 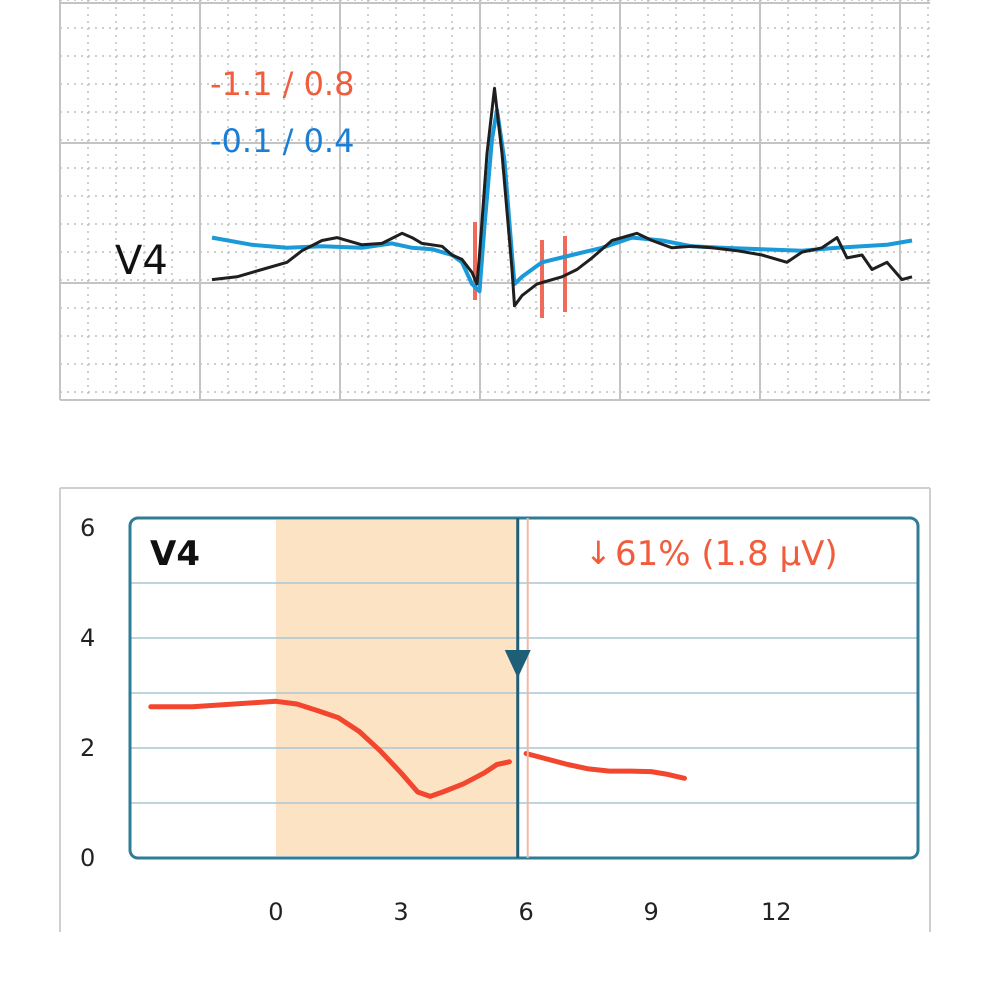 I want to click on x-tick-label: 12, so click(x=776, y=912).